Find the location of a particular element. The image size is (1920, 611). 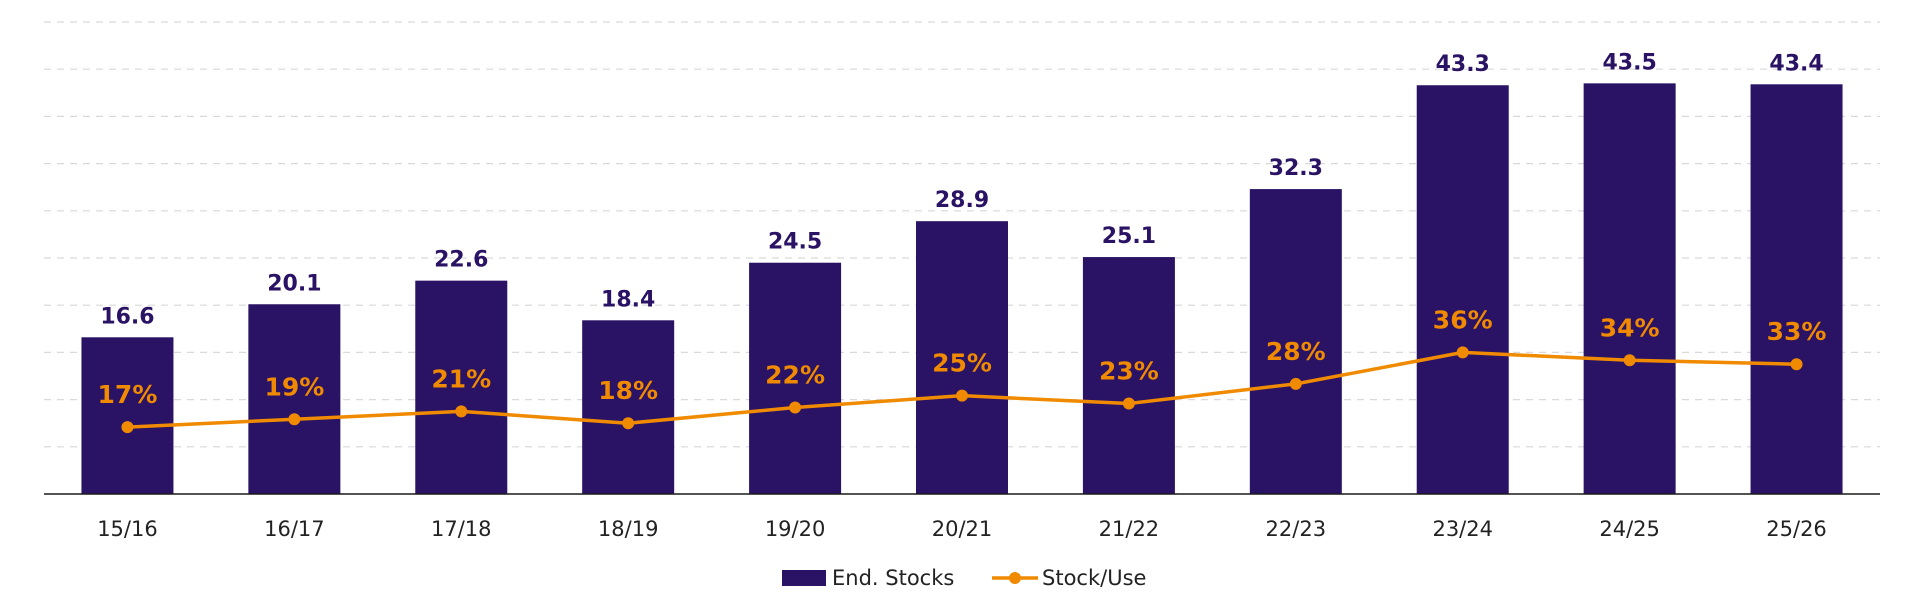

x-tick-label: 18/19 is located at coordinates (628, 529).